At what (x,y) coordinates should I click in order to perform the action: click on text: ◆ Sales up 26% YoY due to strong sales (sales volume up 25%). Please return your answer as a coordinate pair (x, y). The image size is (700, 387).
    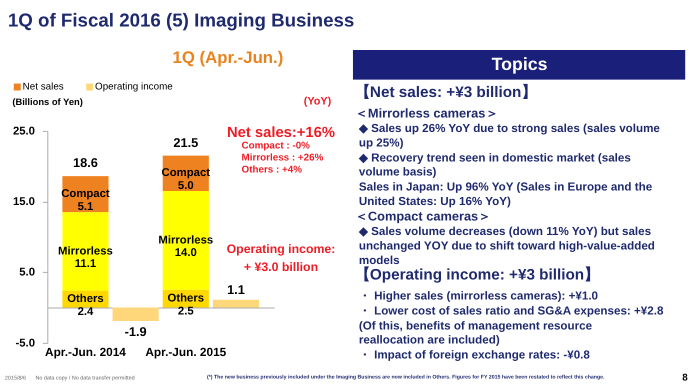
    Looking at the image, I should click on (509, 136).